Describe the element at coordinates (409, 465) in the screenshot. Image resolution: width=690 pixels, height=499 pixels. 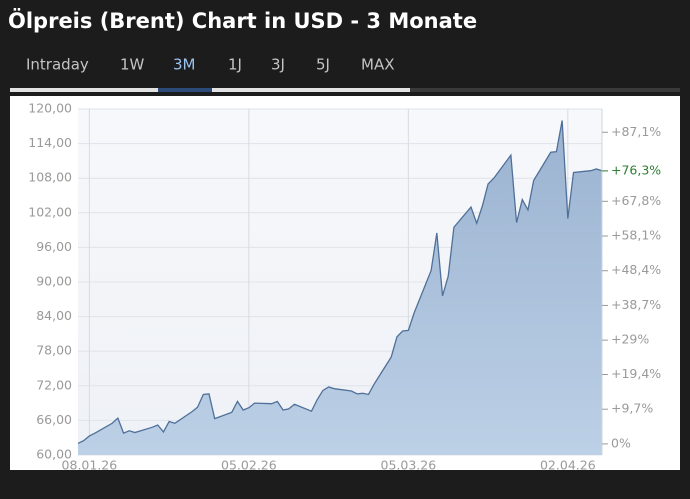
I see `x-tick-label: 05.03.26` at that location.